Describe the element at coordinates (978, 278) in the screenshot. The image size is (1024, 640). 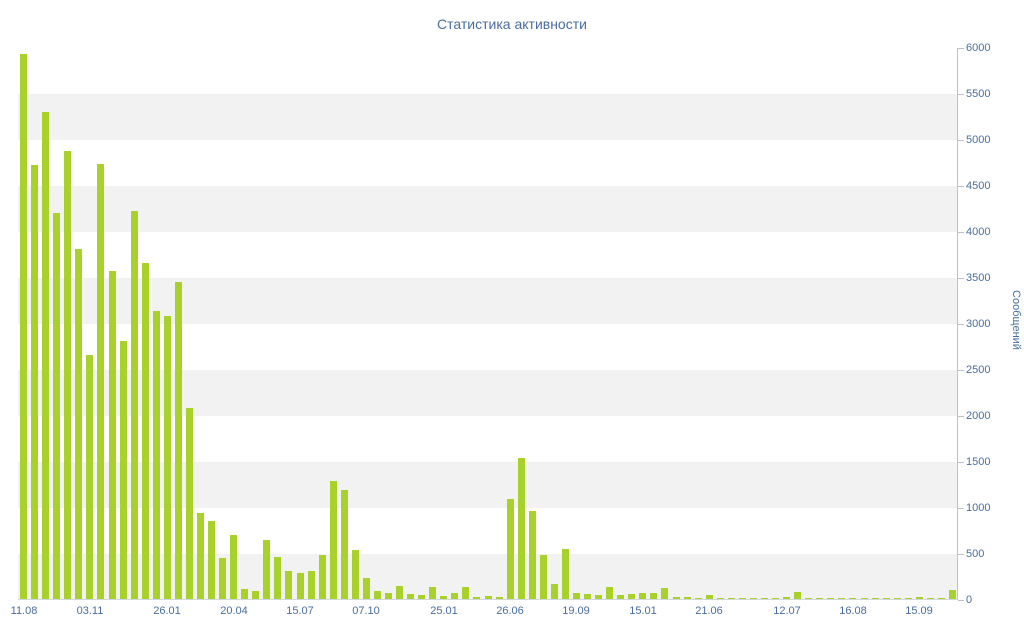
I see `y-tick-label: 3500` at that location.